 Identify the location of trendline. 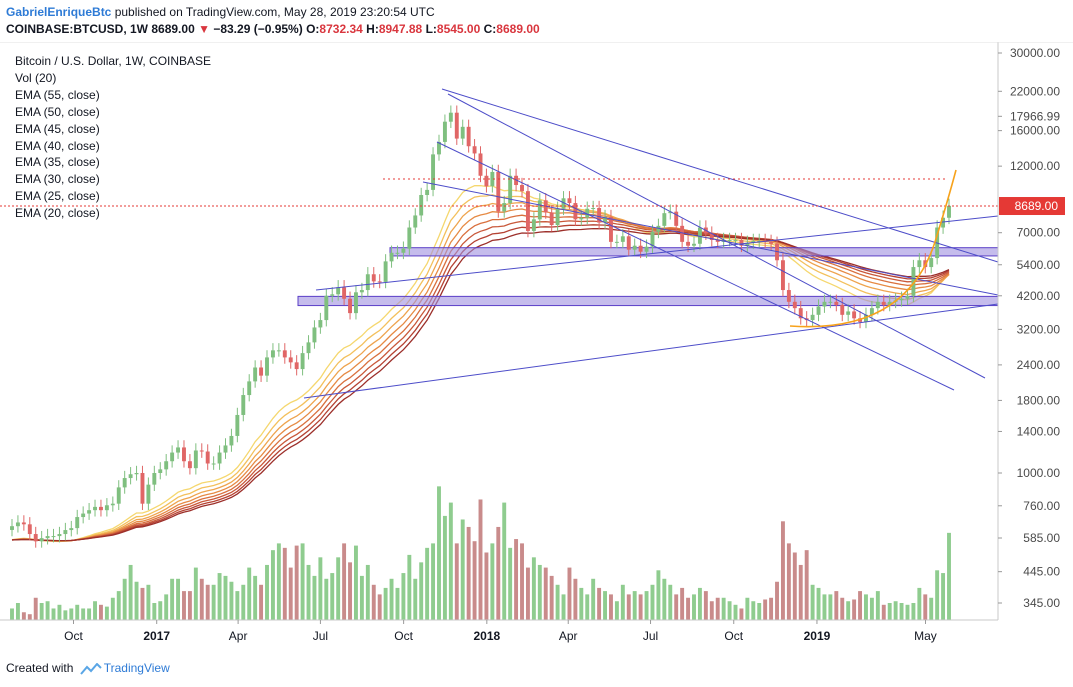
(657, 253).